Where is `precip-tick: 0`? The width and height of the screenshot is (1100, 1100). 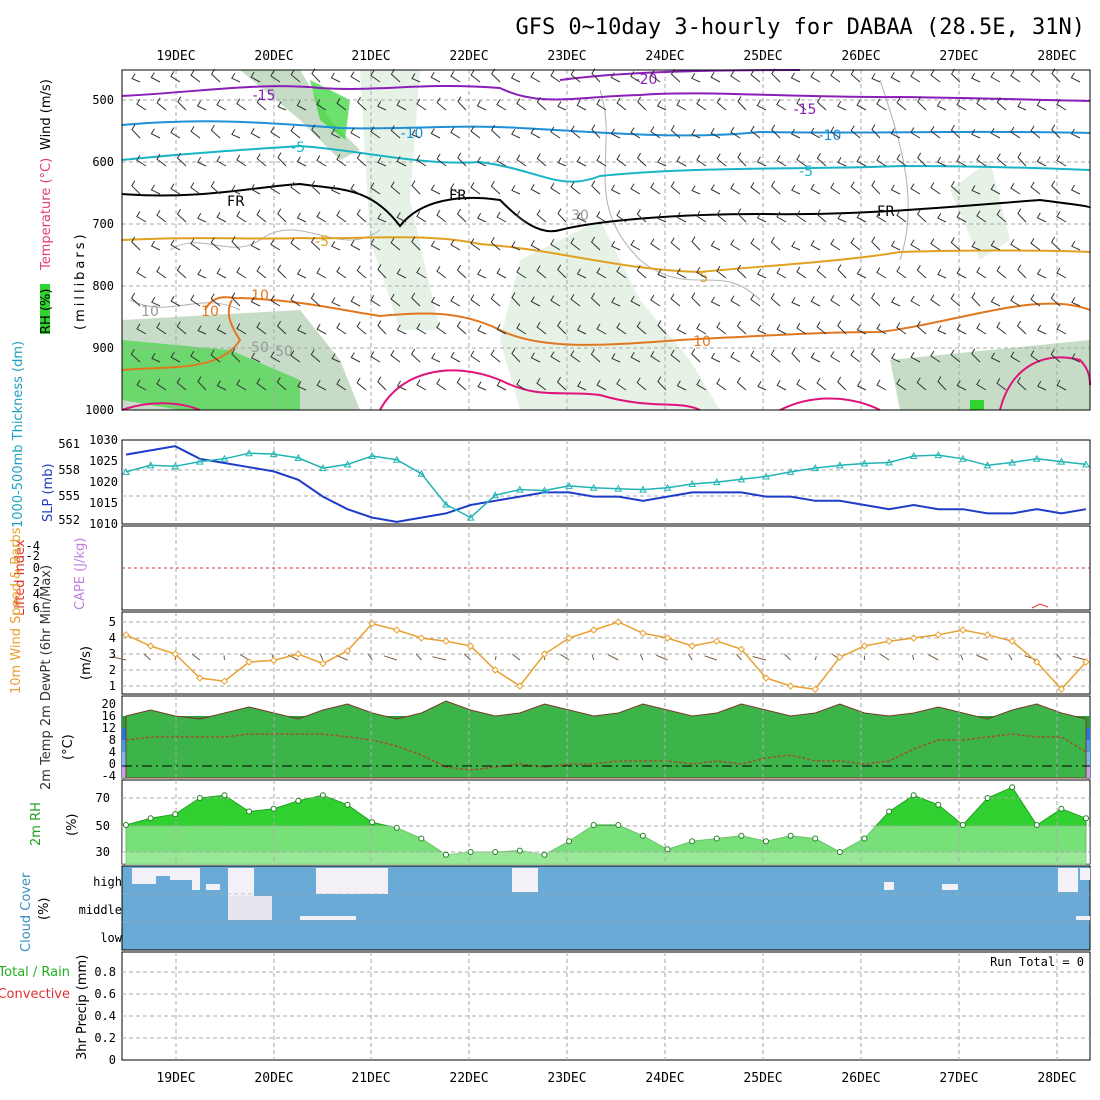
precip-tick: 0 is located at coordinates (112, 1060).